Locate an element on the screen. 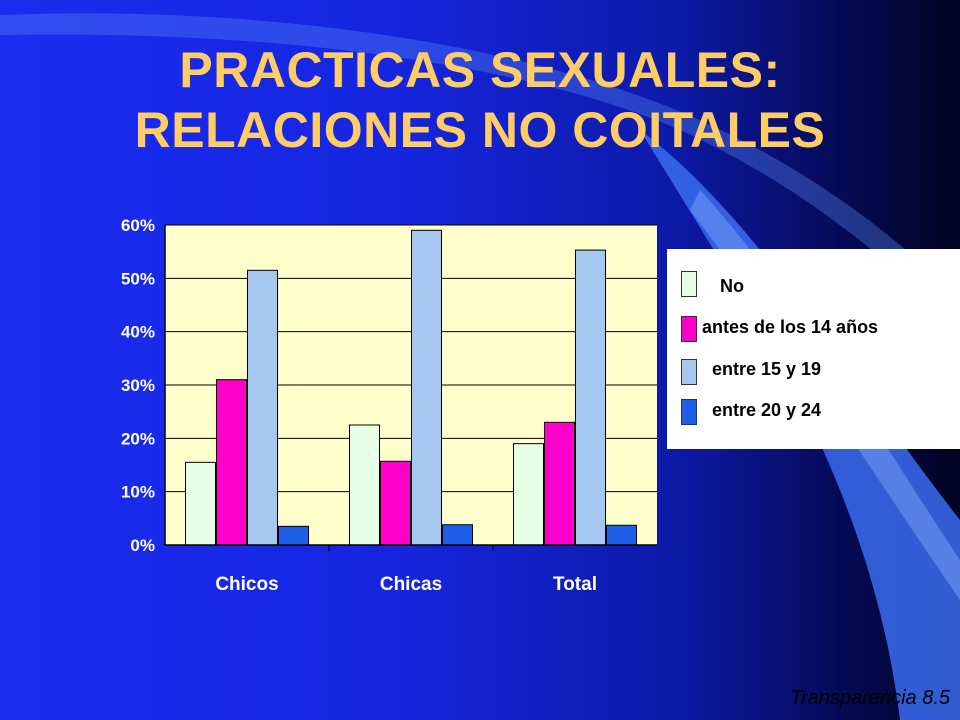  x-tick-label: Total is located at coordinates (575, 584).